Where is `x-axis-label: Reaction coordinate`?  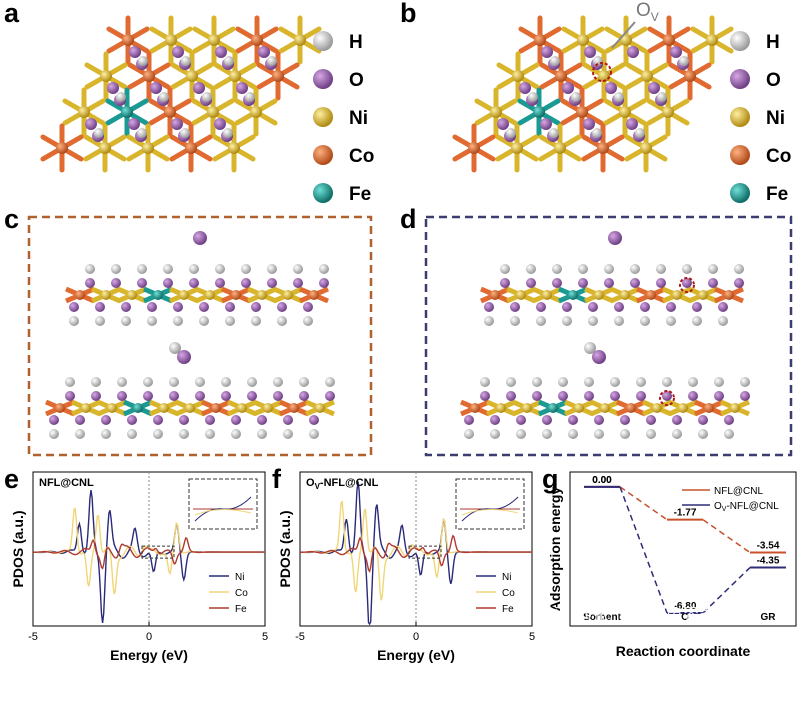
x-axis-label: Reaction coordinate is located at coordinates (683, 651).